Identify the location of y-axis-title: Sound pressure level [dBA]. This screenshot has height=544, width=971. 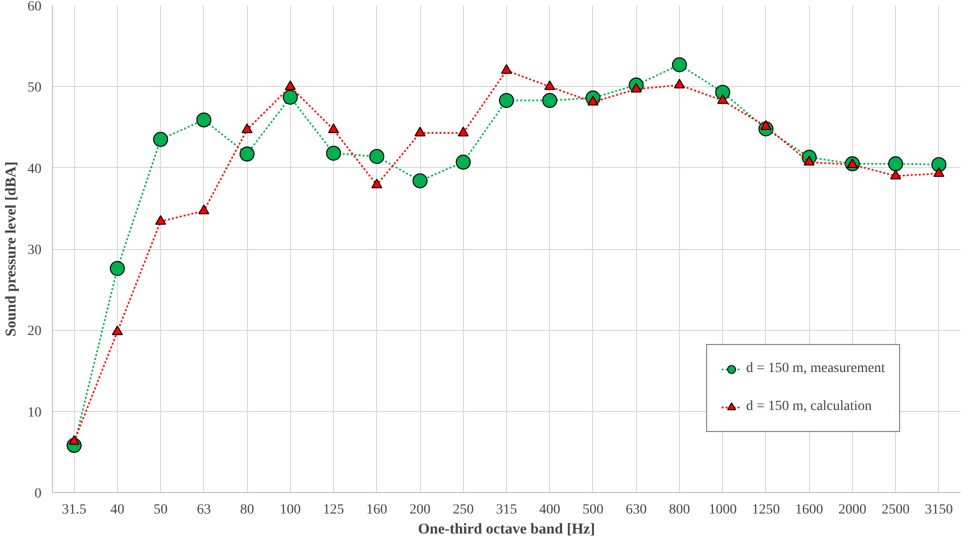
(12, 249).